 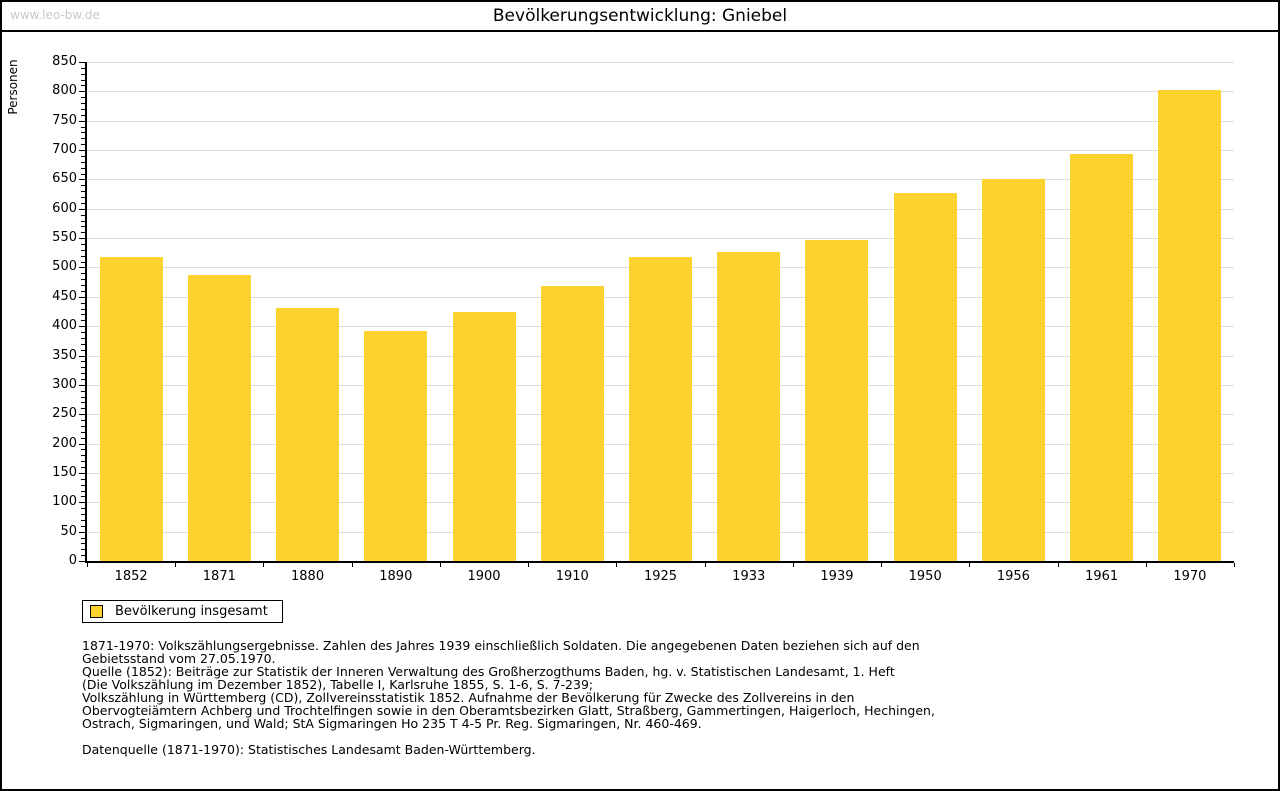 What do you see at coordinates (64, 267) in the screenshot?
I see `y-tick-label: 500` at bounding box center [64, 267].